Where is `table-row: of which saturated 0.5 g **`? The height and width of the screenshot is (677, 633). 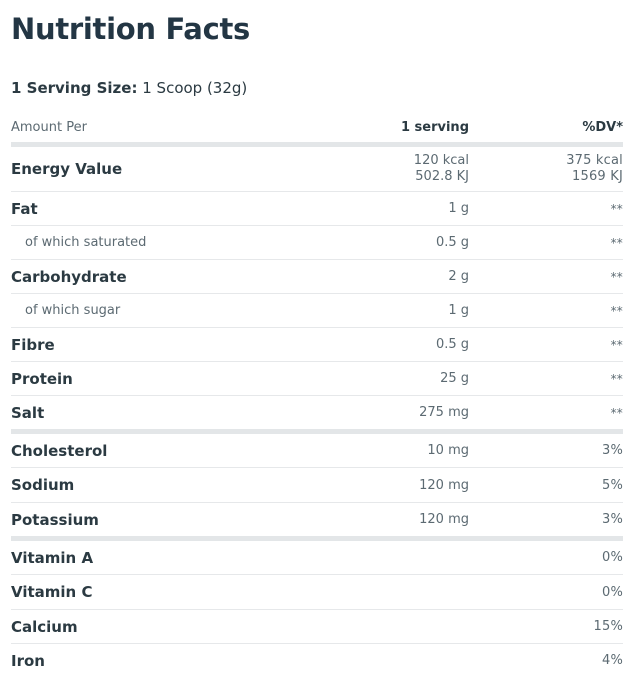
table-row: of which saturated 0.5 g ** is located at coordinates (317, 243).